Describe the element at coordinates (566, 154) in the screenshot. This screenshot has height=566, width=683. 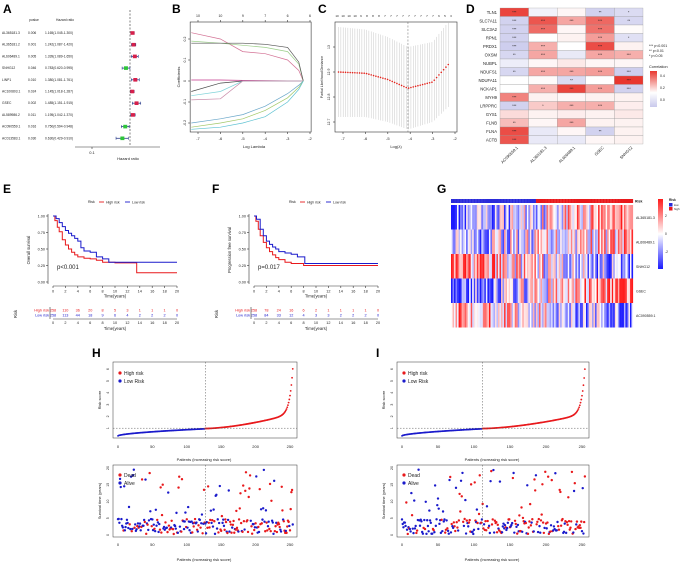
I see `corr-column-label: AL606489.1` at that location.